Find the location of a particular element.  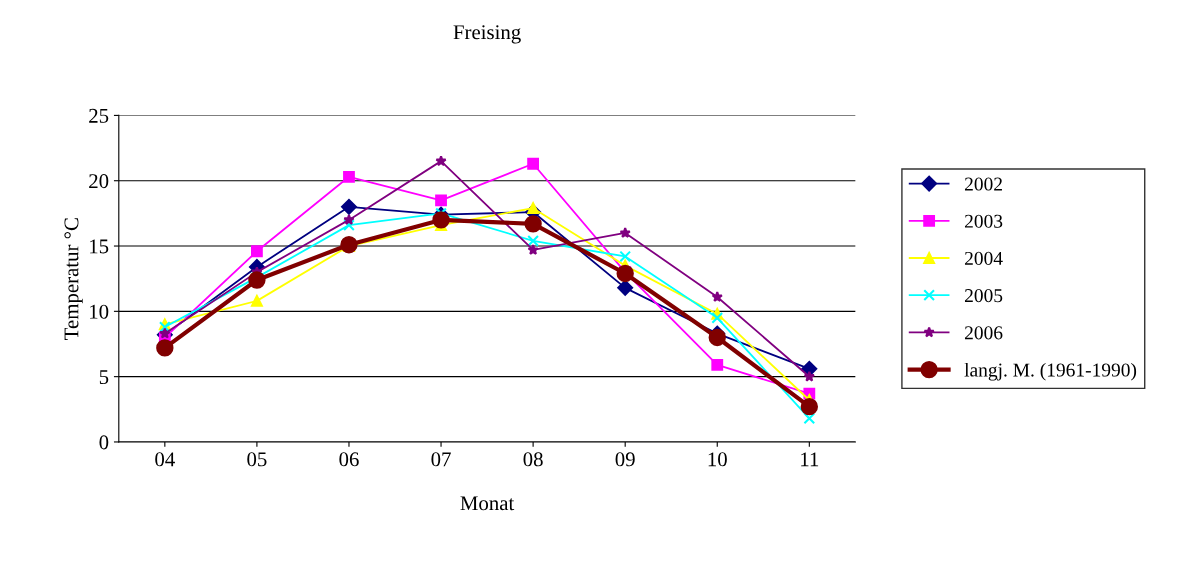

x-tick-label: 08 is located at coordinates (533, 459).